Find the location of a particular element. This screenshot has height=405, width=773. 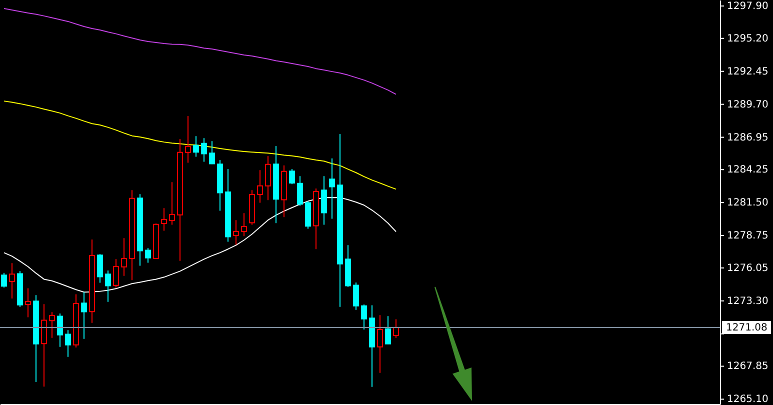

y-tick-label: 1286.95 is located at coordinates (747, 138).